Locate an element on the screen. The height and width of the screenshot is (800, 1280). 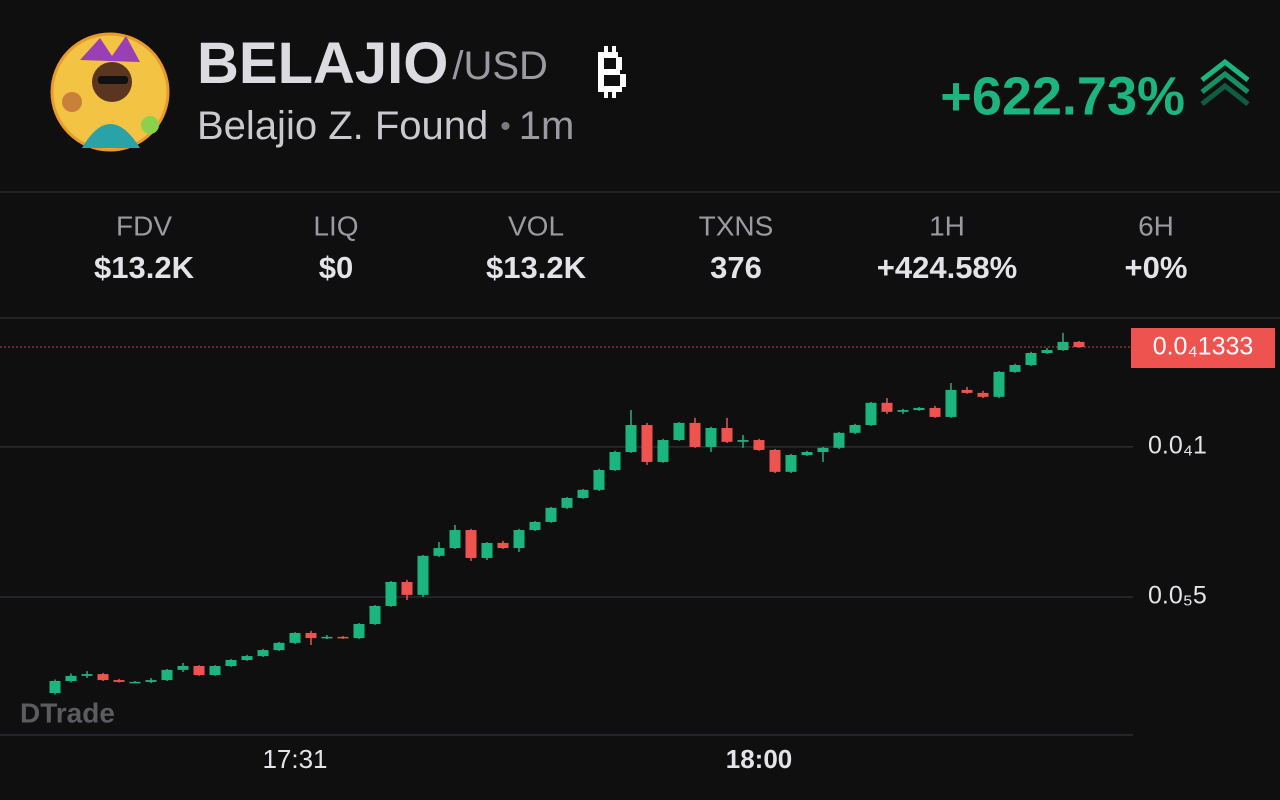
interval: 1m is located at coordinates (547, 126).